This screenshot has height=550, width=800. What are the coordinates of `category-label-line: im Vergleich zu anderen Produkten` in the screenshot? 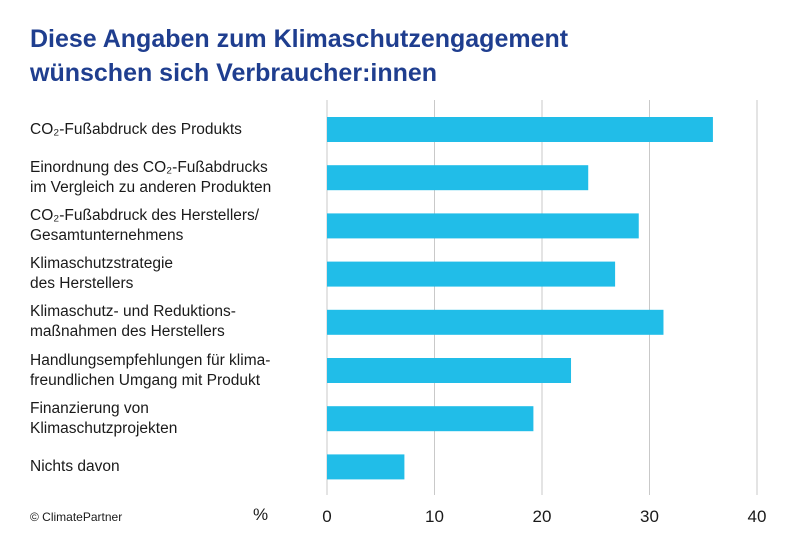 It's located at (151, 187).